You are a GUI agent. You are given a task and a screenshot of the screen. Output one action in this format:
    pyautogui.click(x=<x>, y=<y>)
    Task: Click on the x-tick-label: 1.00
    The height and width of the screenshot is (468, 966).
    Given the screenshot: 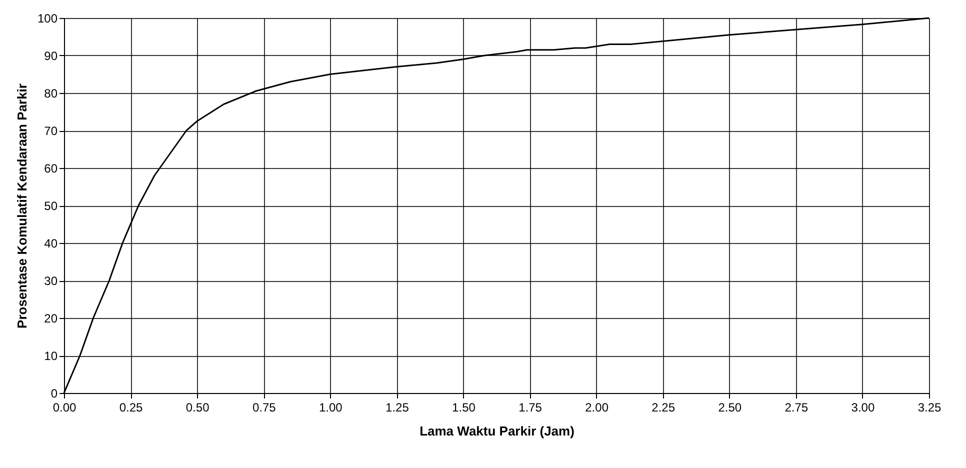 What is the action you would take?
    pyautogui.click(x=330, y=407)
    